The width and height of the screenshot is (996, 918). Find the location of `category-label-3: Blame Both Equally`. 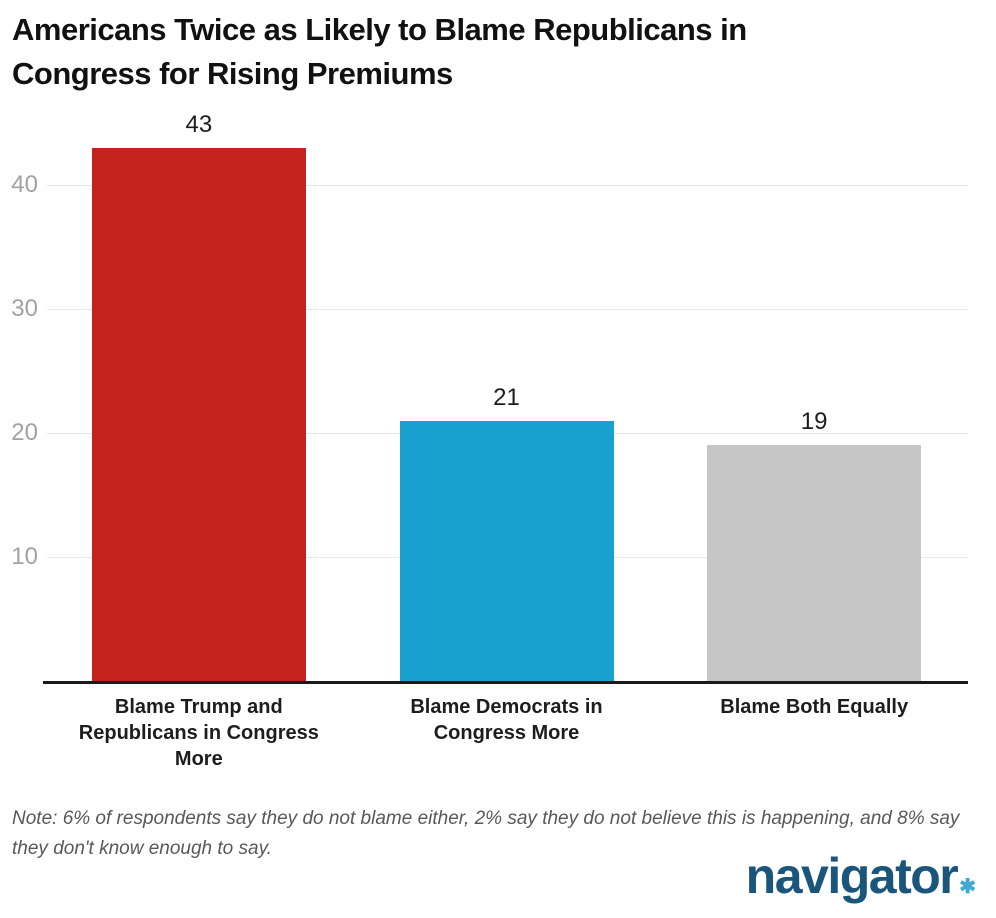

category-label-3: Blame Both Equally is located at coordinates (814, 707).